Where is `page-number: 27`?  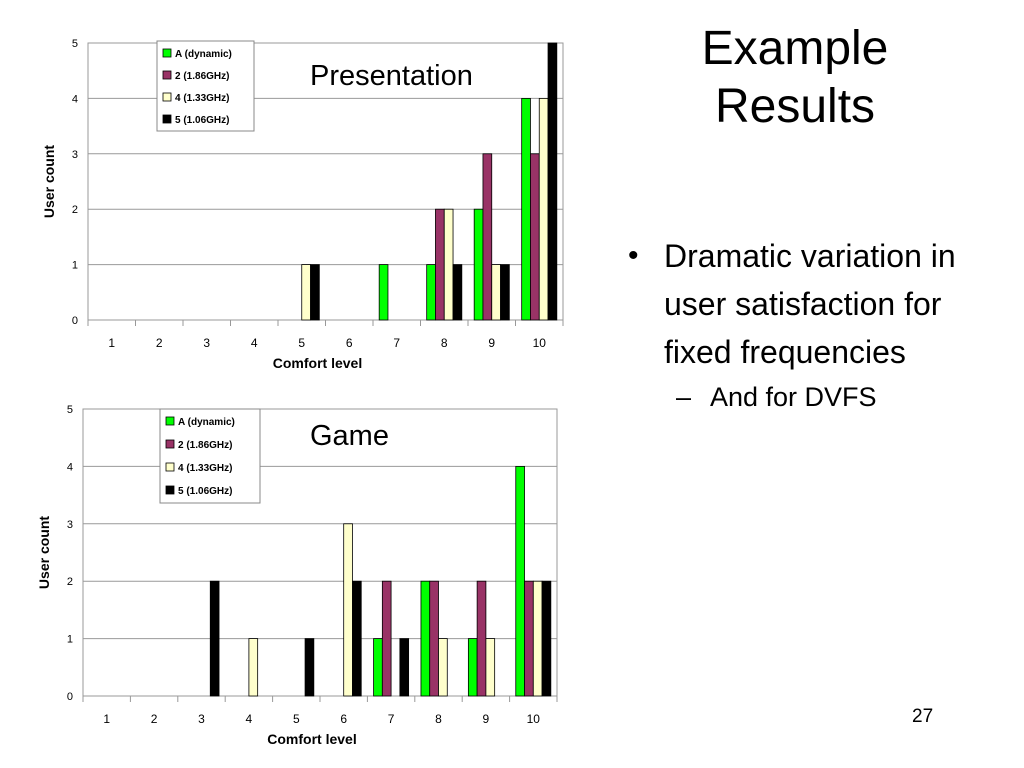
page-number: 27 is located at coordinates (923, 716).